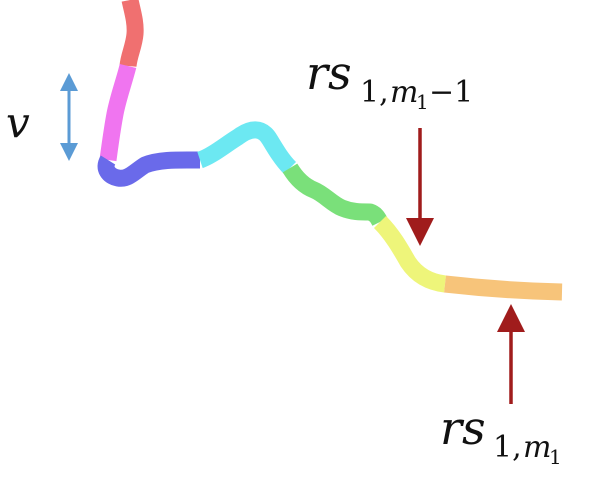 This screenshot has width=613, height=502. Describe the element at coordinates (329, 73) in the screenshot. I see `rs-top-main: rs` at that location.